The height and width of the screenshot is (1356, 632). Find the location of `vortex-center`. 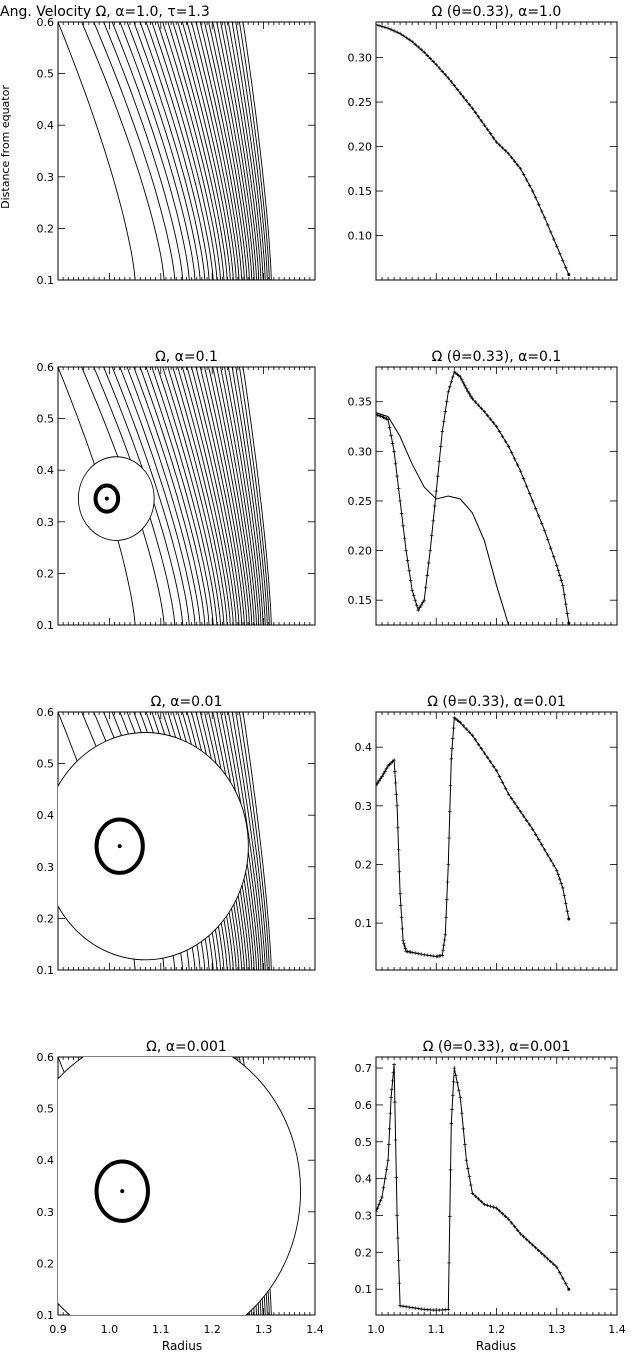

vortex-center is located at coordinates (122, 1191).